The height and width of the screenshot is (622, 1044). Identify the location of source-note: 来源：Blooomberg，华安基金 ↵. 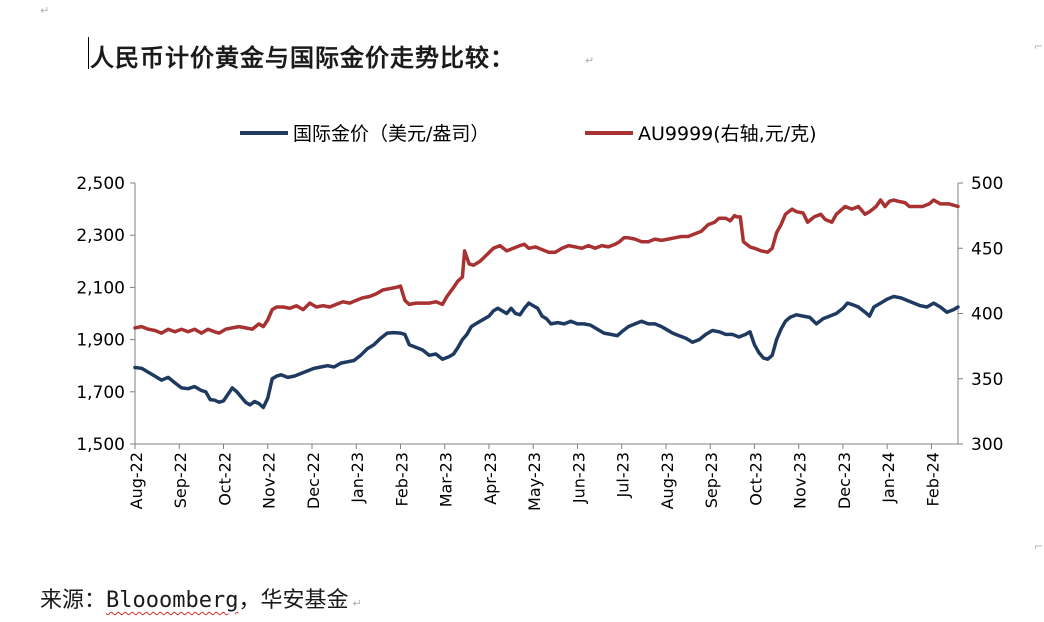
(201, 598).